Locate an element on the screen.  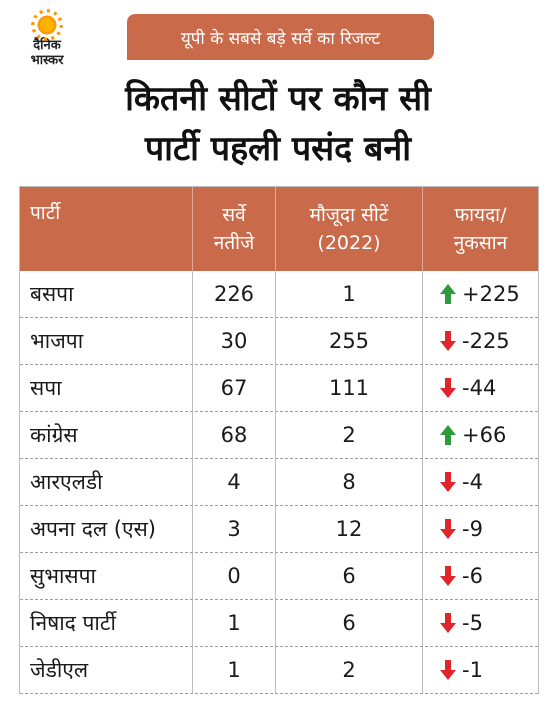
current-seats: 1 is located at coordinates (349, 294).